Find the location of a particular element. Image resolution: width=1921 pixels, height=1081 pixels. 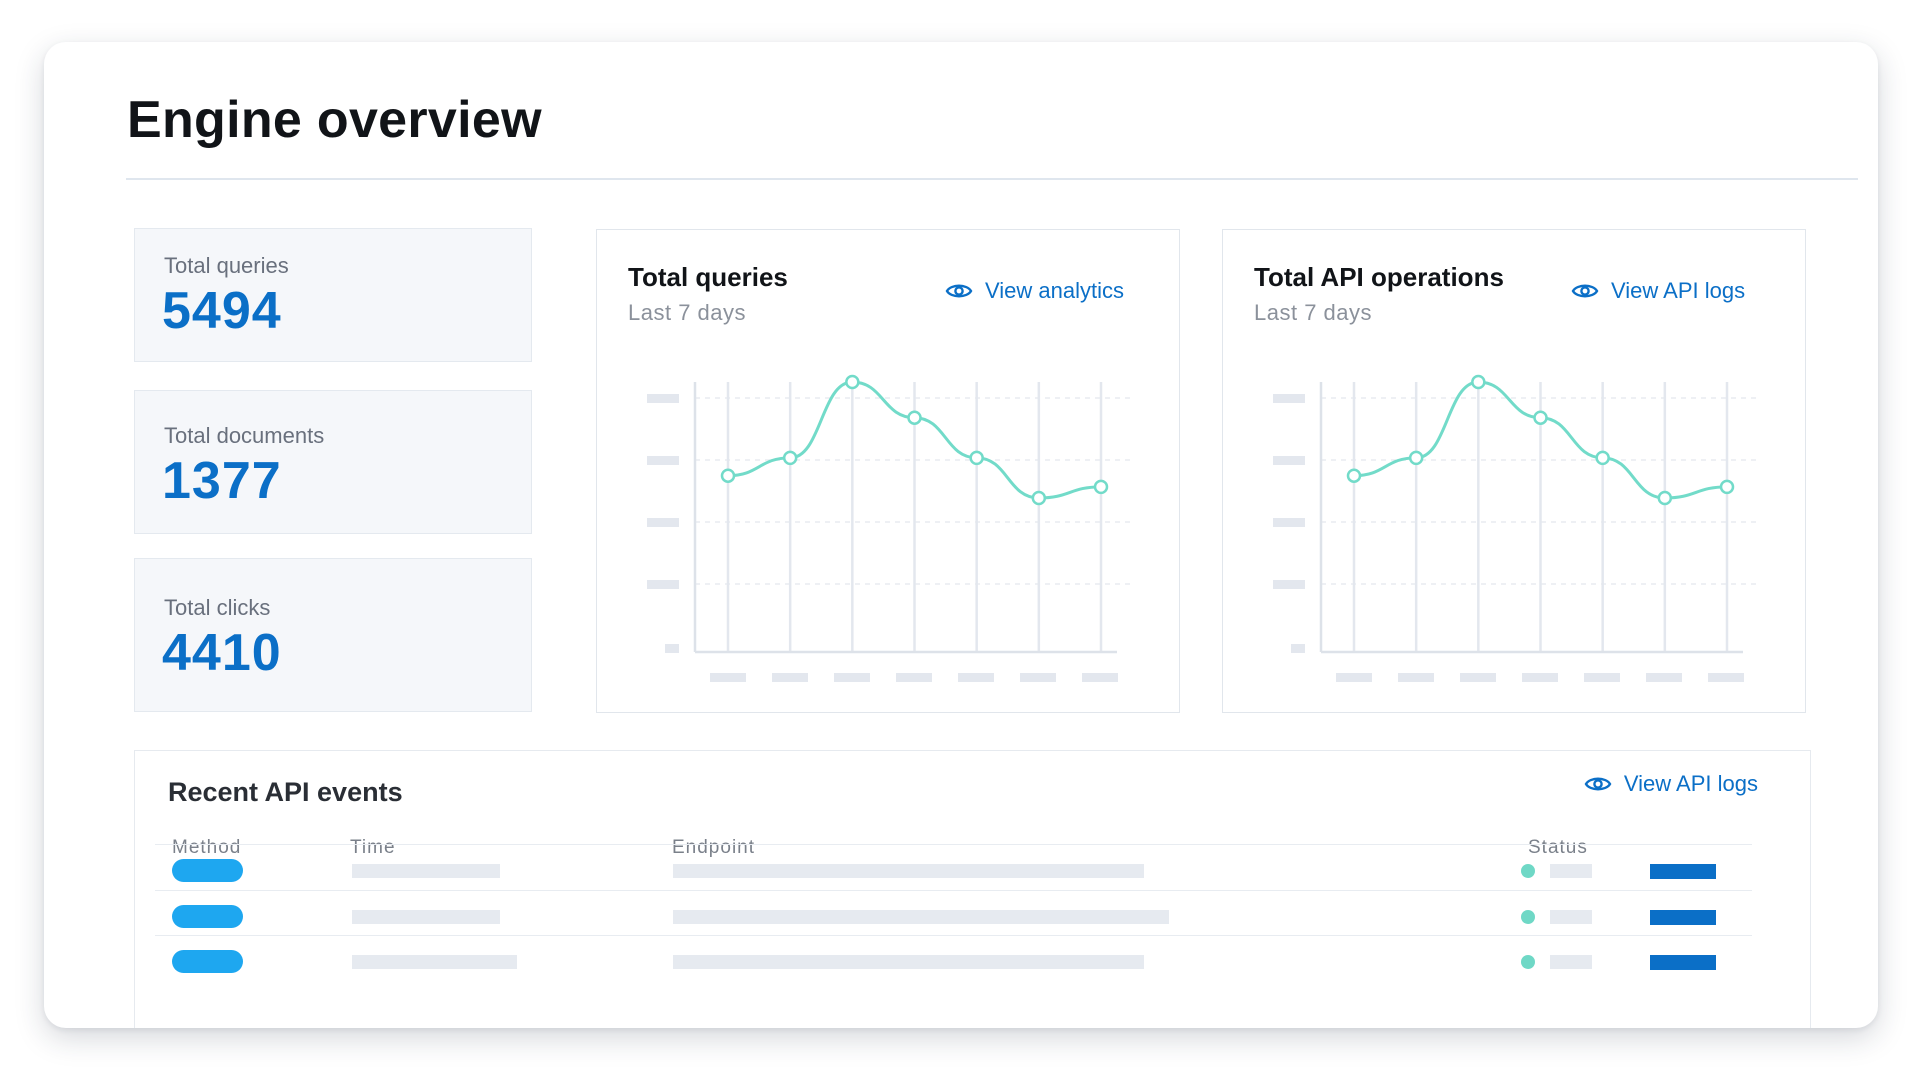

view-analytics-link: View analytics is located at coordinates (1034, 291).